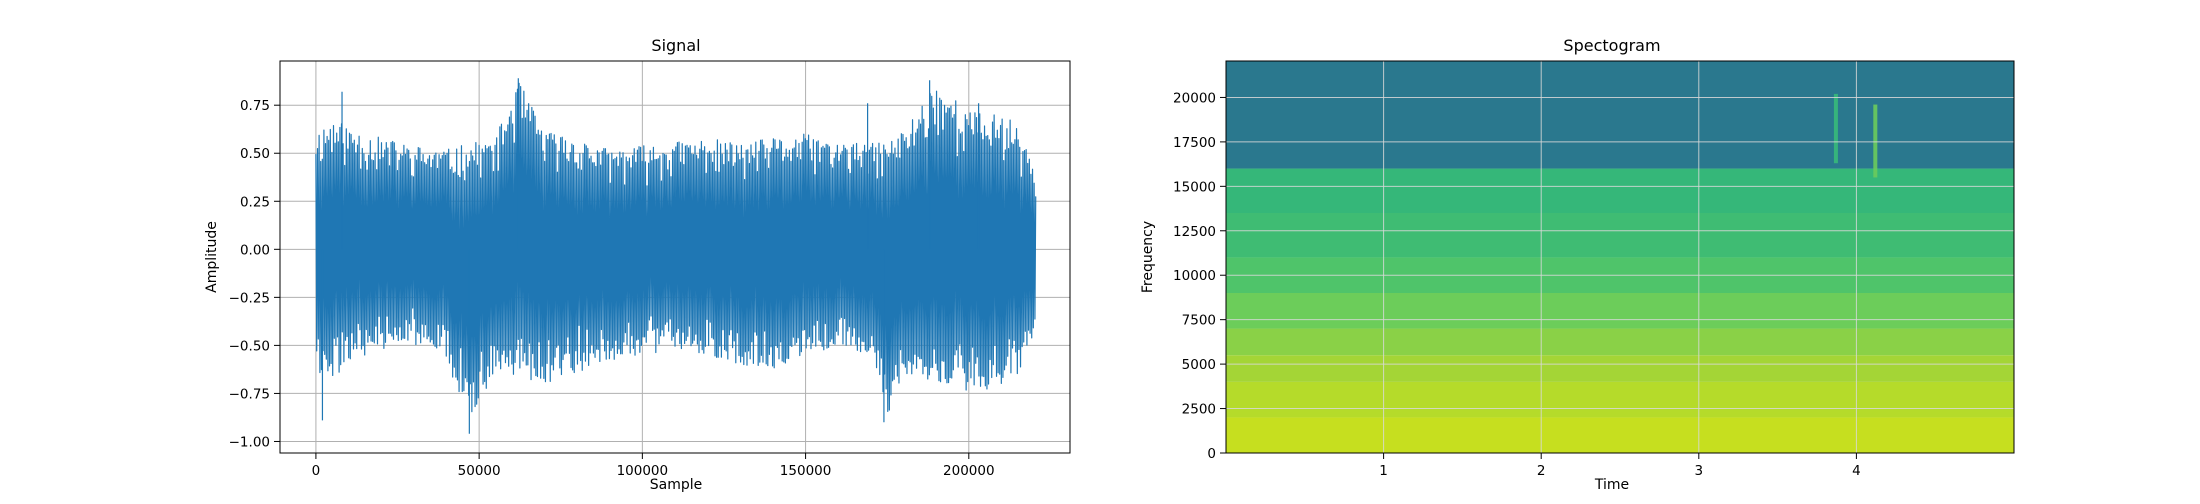 The image size is (2200, 504). Describe the element at coordinates (806, 471) in the screenshot. I see `signal-x-tick-label: 150000` at that location.